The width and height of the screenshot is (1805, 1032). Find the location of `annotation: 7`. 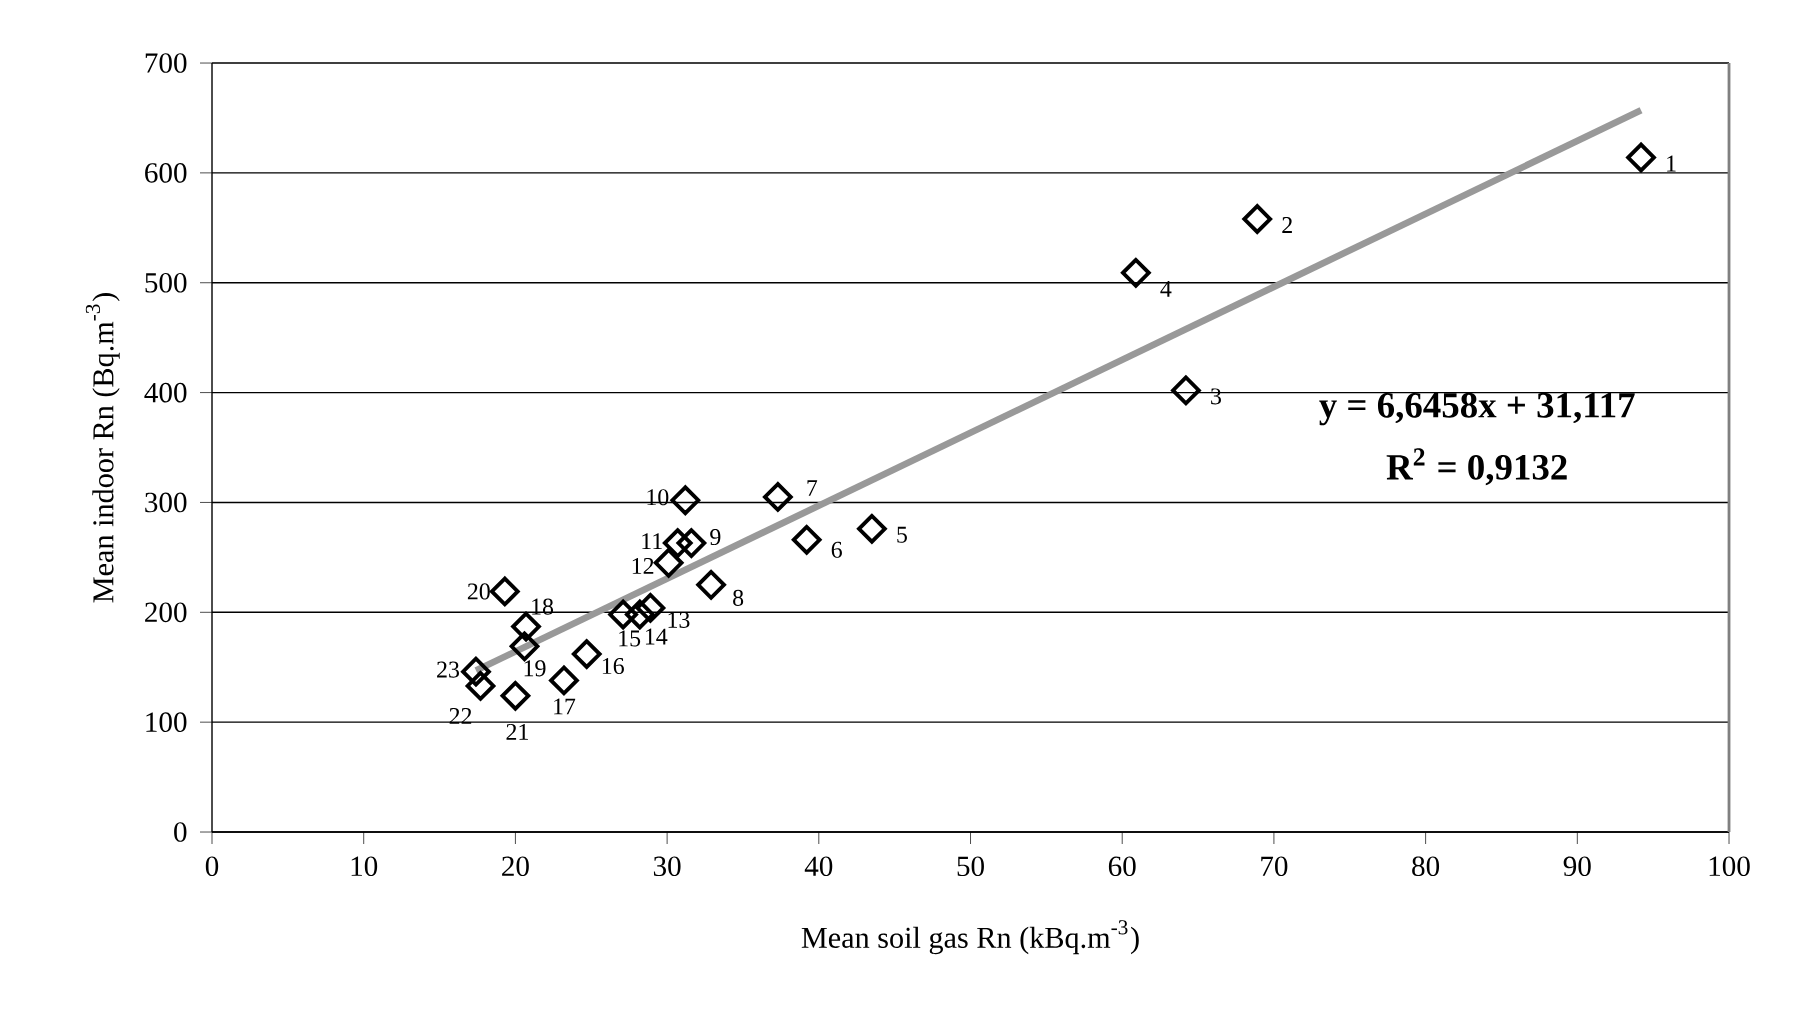

annotation: 7 is located at coordinates (812, 488).